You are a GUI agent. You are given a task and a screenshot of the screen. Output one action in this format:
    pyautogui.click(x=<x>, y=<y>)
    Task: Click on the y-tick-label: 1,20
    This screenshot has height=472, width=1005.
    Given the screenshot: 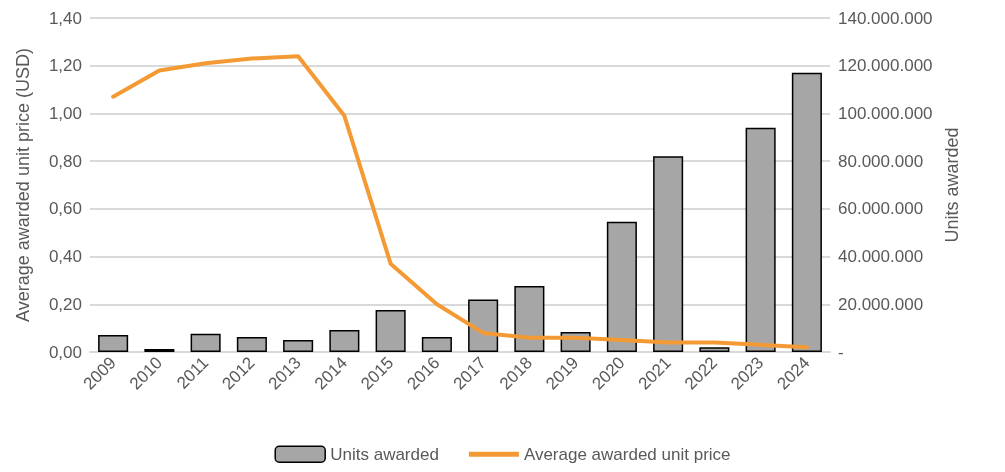 What is the action you would take?
    pyautogui.click(x=65, y=66)
    